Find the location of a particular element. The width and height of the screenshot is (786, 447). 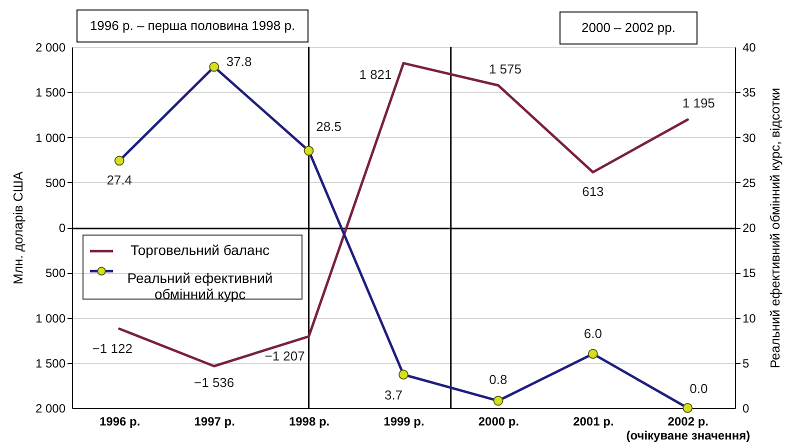

legend-label: Торговельний баланс is located at coordinates (200, 250).